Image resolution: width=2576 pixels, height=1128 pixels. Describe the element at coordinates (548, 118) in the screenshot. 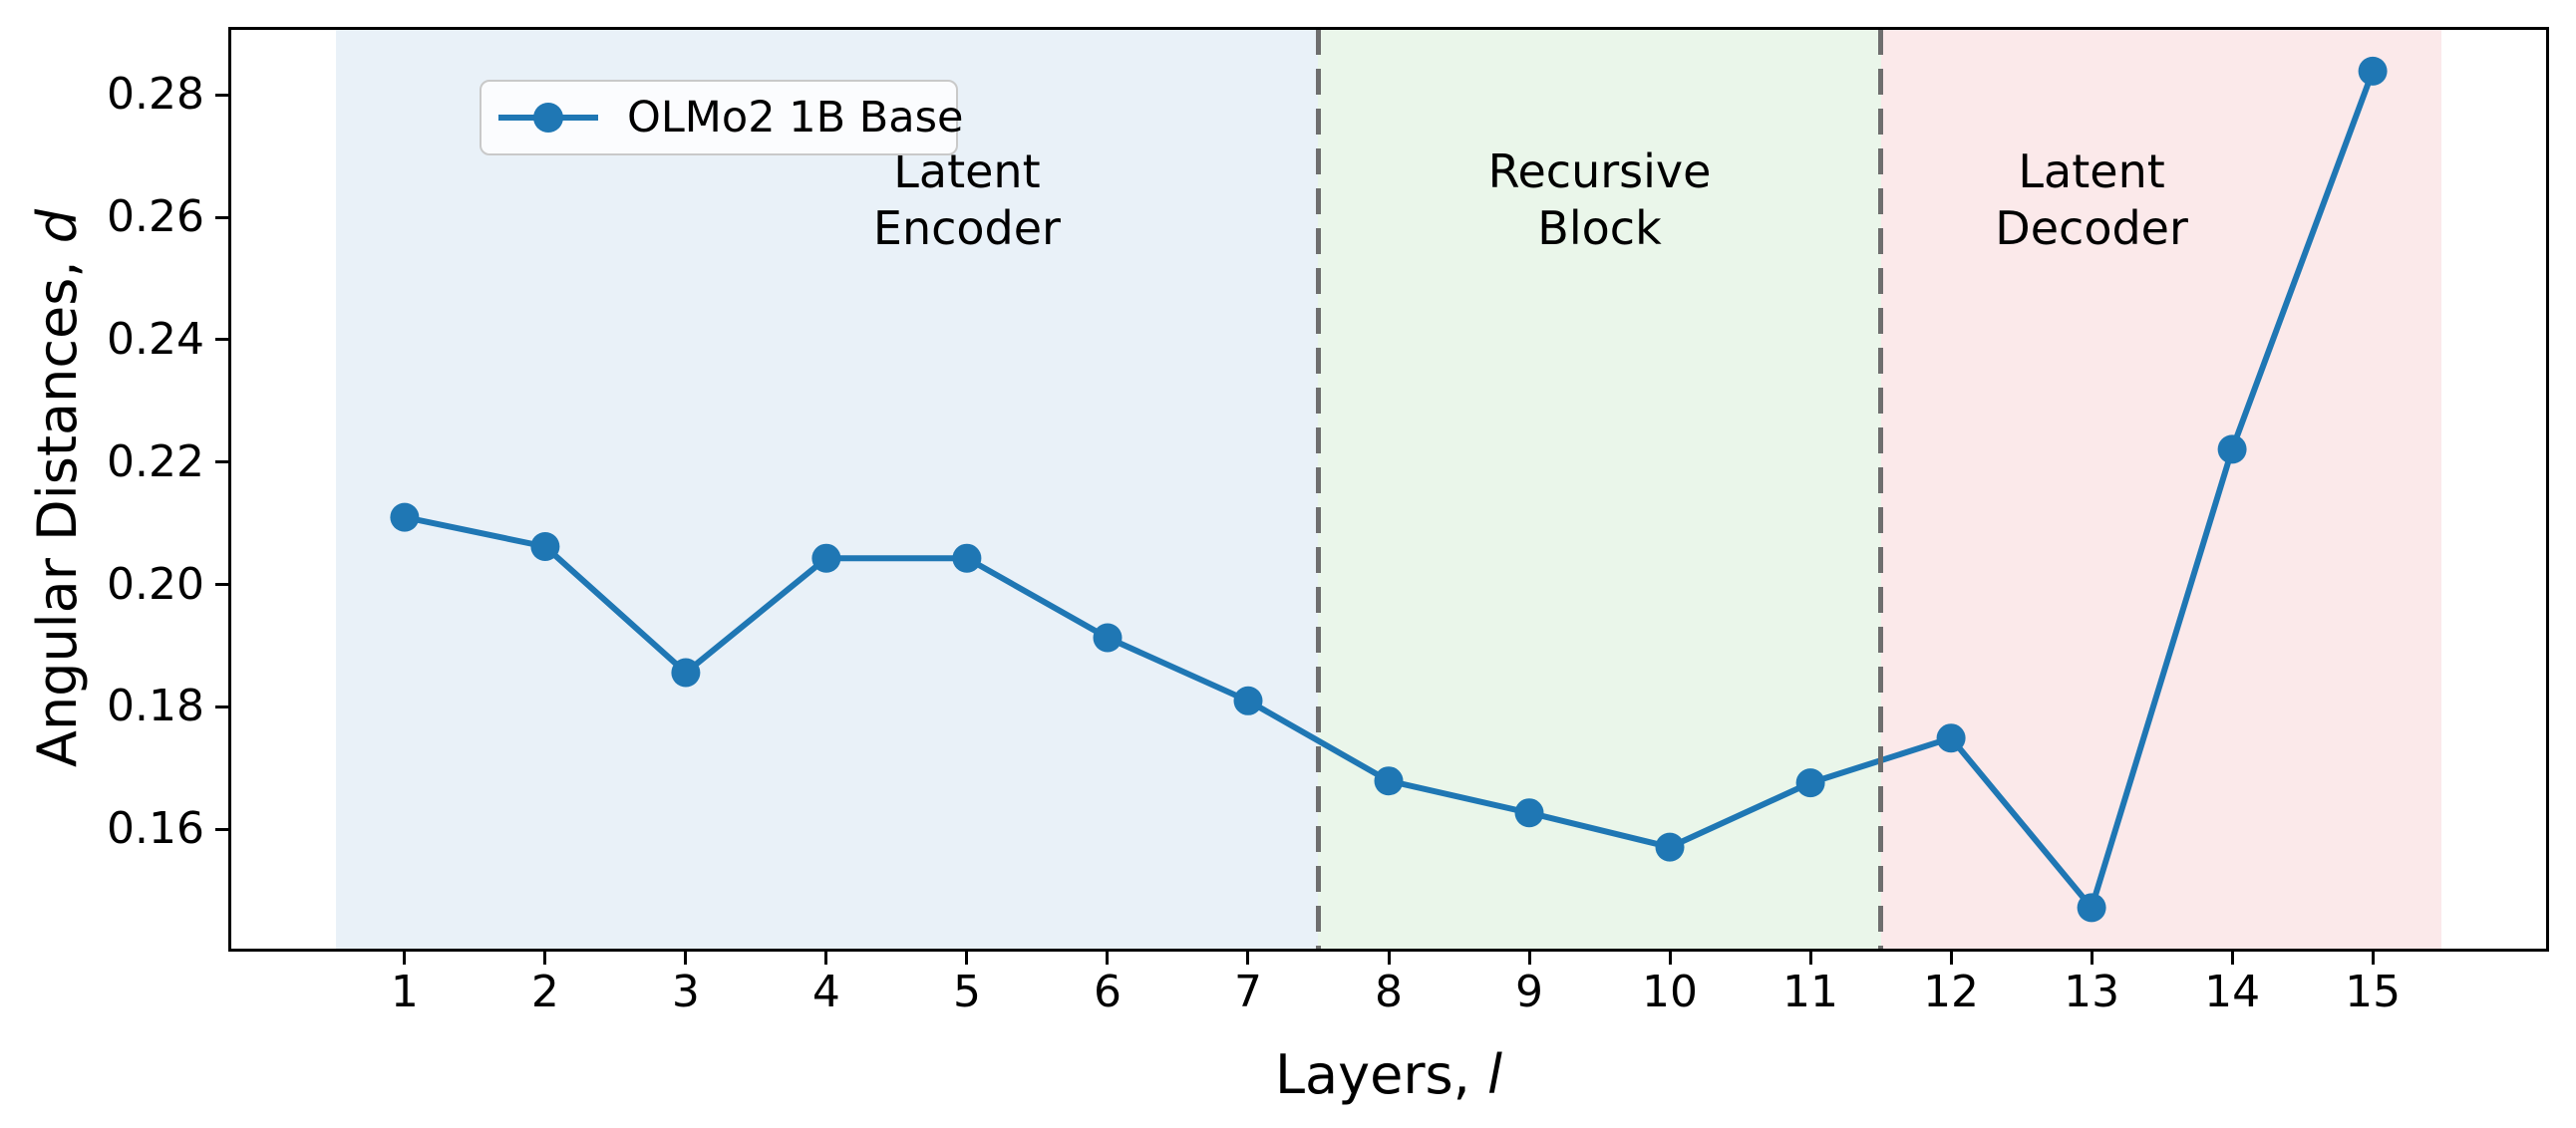

I see `legend-line-marker-icon` at that location.